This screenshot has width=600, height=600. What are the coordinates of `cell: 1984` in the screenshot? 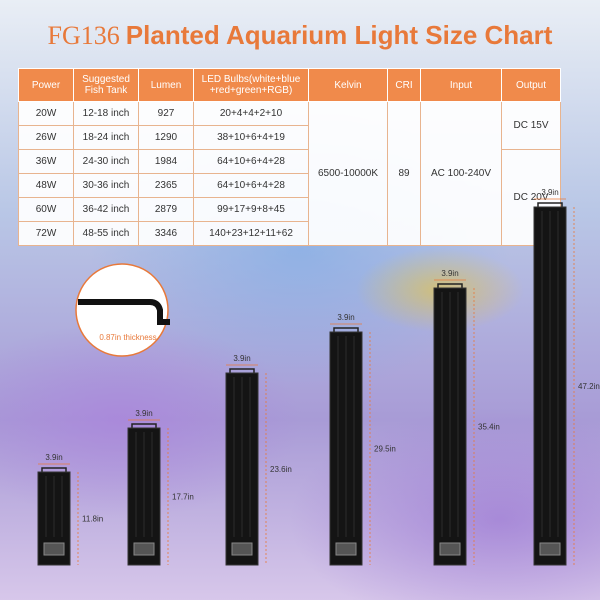 It's located at (166, 161).